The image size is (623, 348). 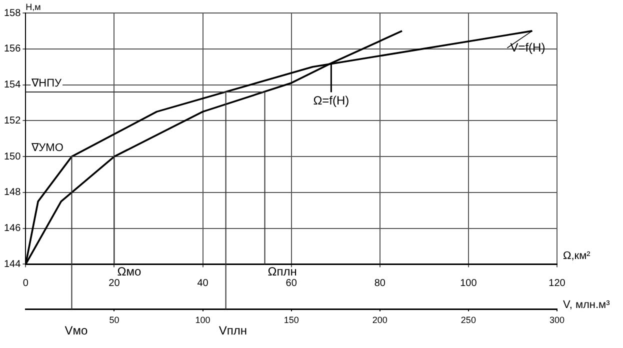 What do you see at coordinates (13, 13) in the screenshot?
I see `y-tick-label: 158` at bounding box center [13, 13].